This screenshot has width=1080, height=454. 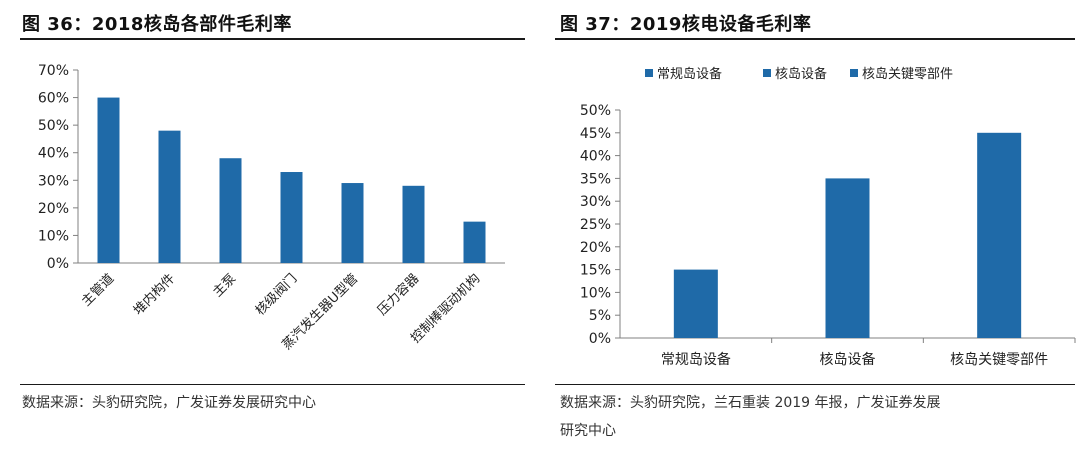 I want to click on figure-37-title: 图 37：2019核电设备毛利率, so click(x=686, y=24).